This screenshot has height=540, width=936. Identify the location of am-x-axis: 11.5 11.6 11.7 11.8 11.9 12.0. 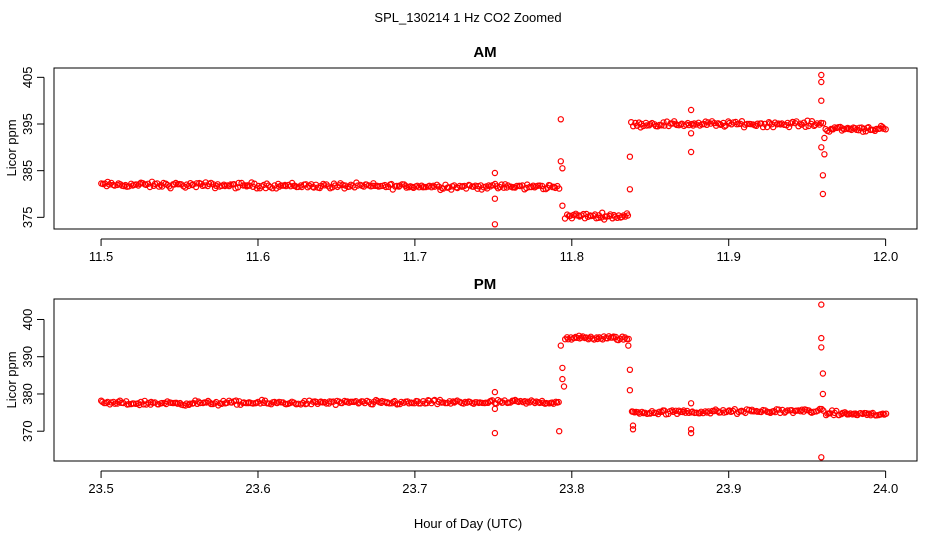
(493, 251).